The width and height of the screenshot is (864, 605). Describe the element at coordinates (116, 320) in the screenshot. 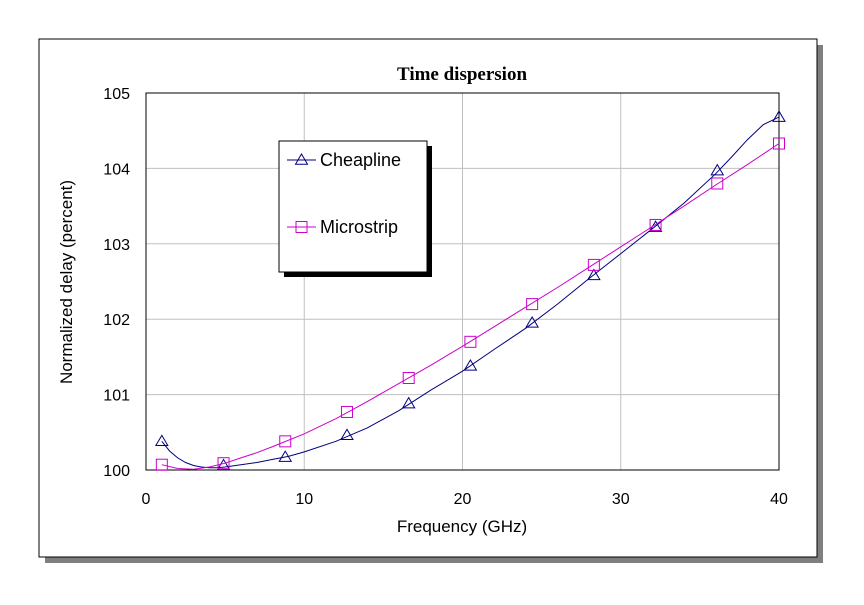

I see `y-tick-label: 102` at that location.